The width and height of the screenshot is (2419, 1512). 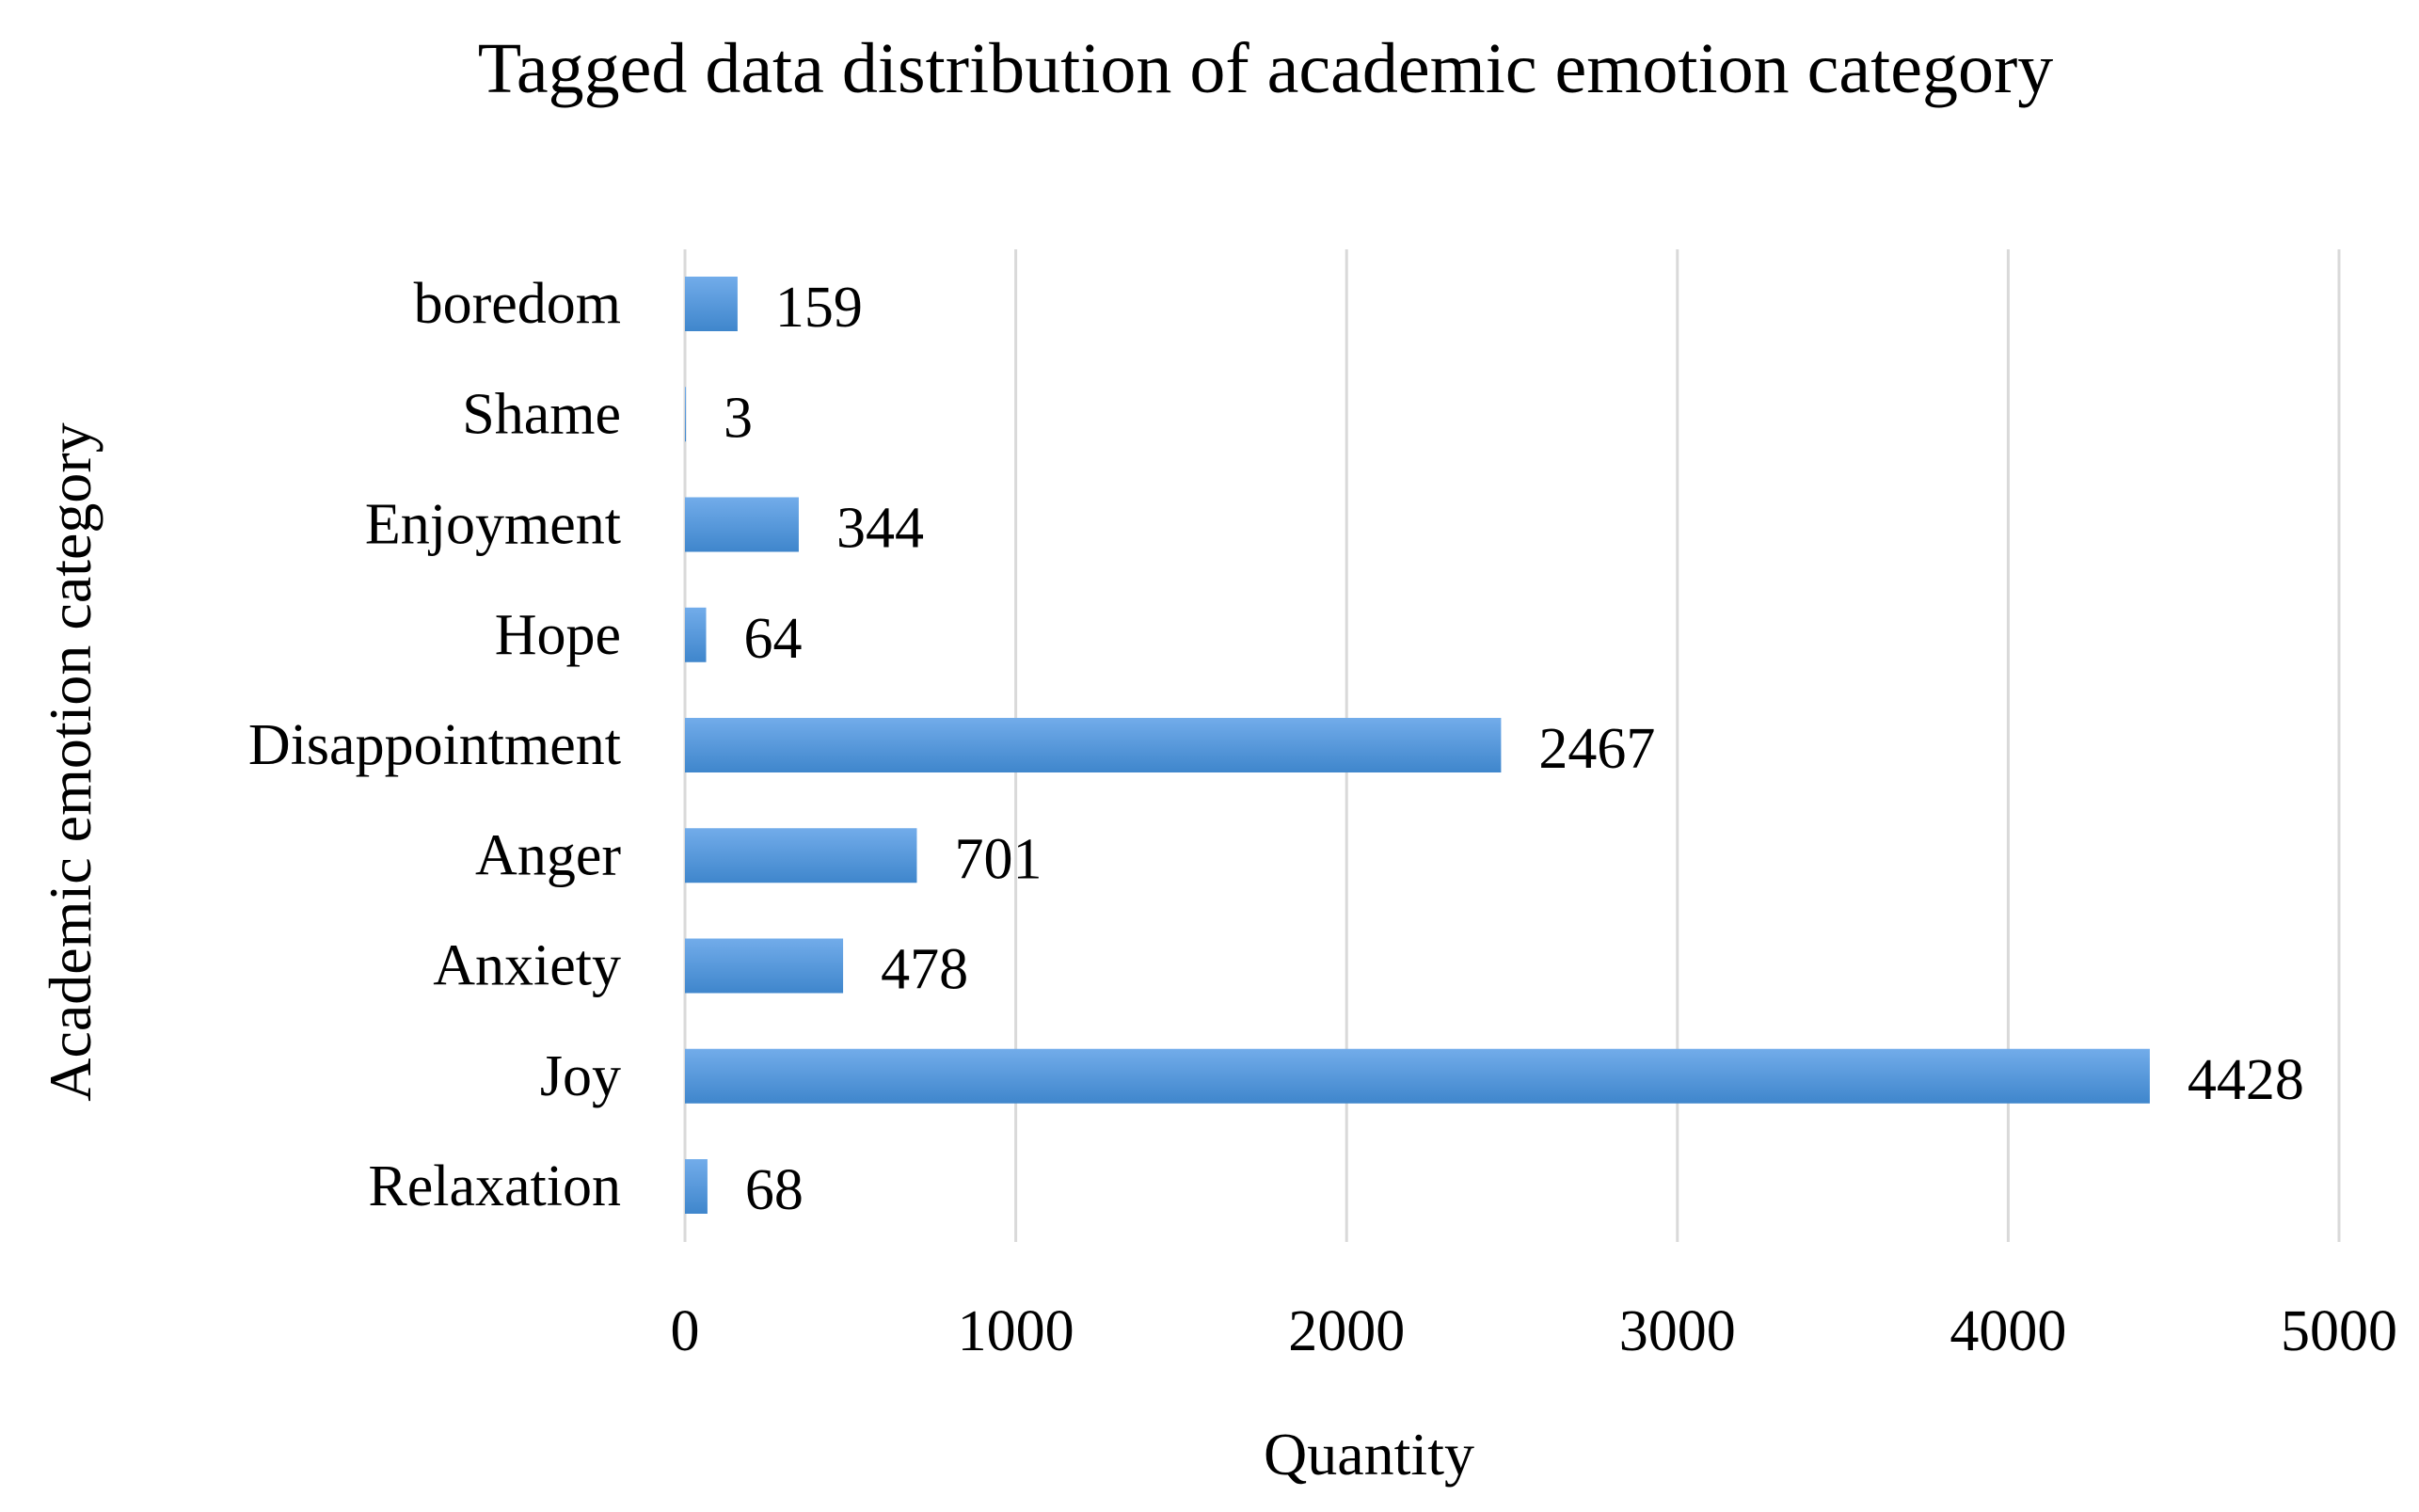 I want to click on category-label-anger: Anger, so click(x=548, y=855).